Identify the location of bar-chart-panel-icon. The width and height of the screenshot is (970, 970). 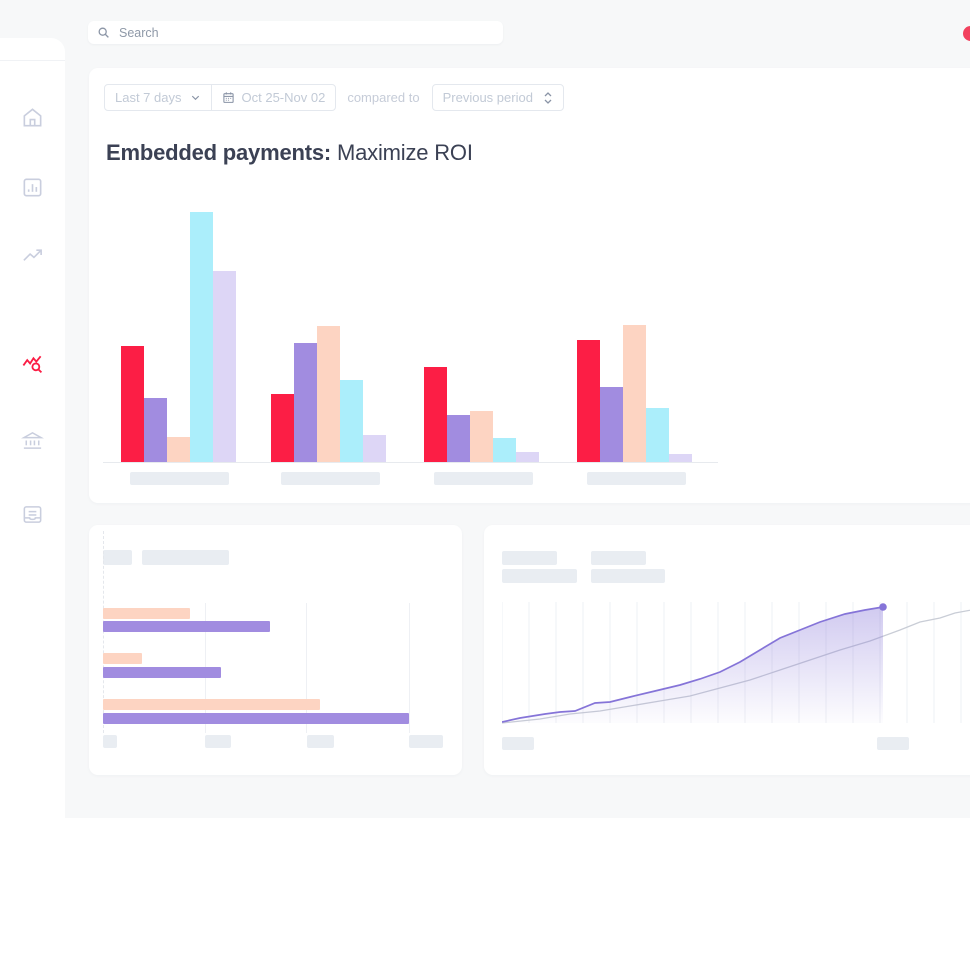
(32, 187).